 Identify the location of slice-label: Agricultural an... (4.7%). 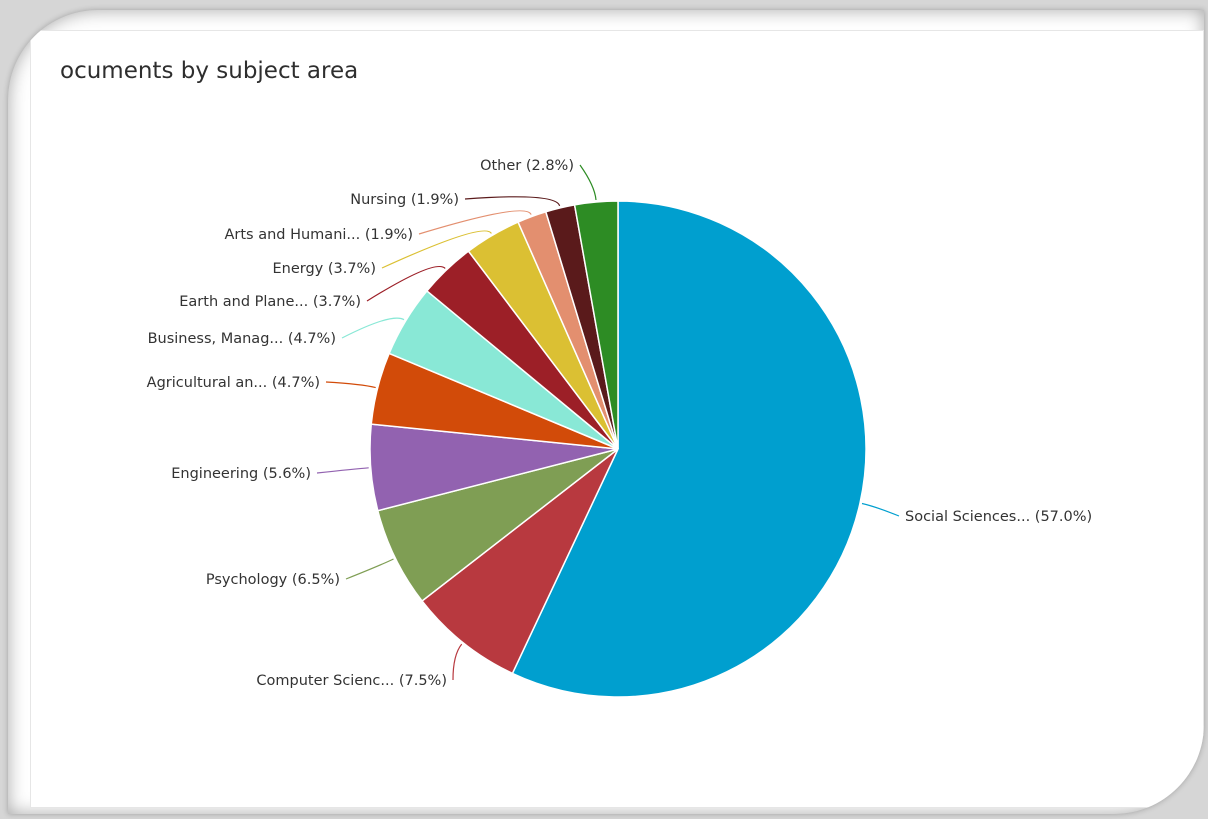
(233, 383).